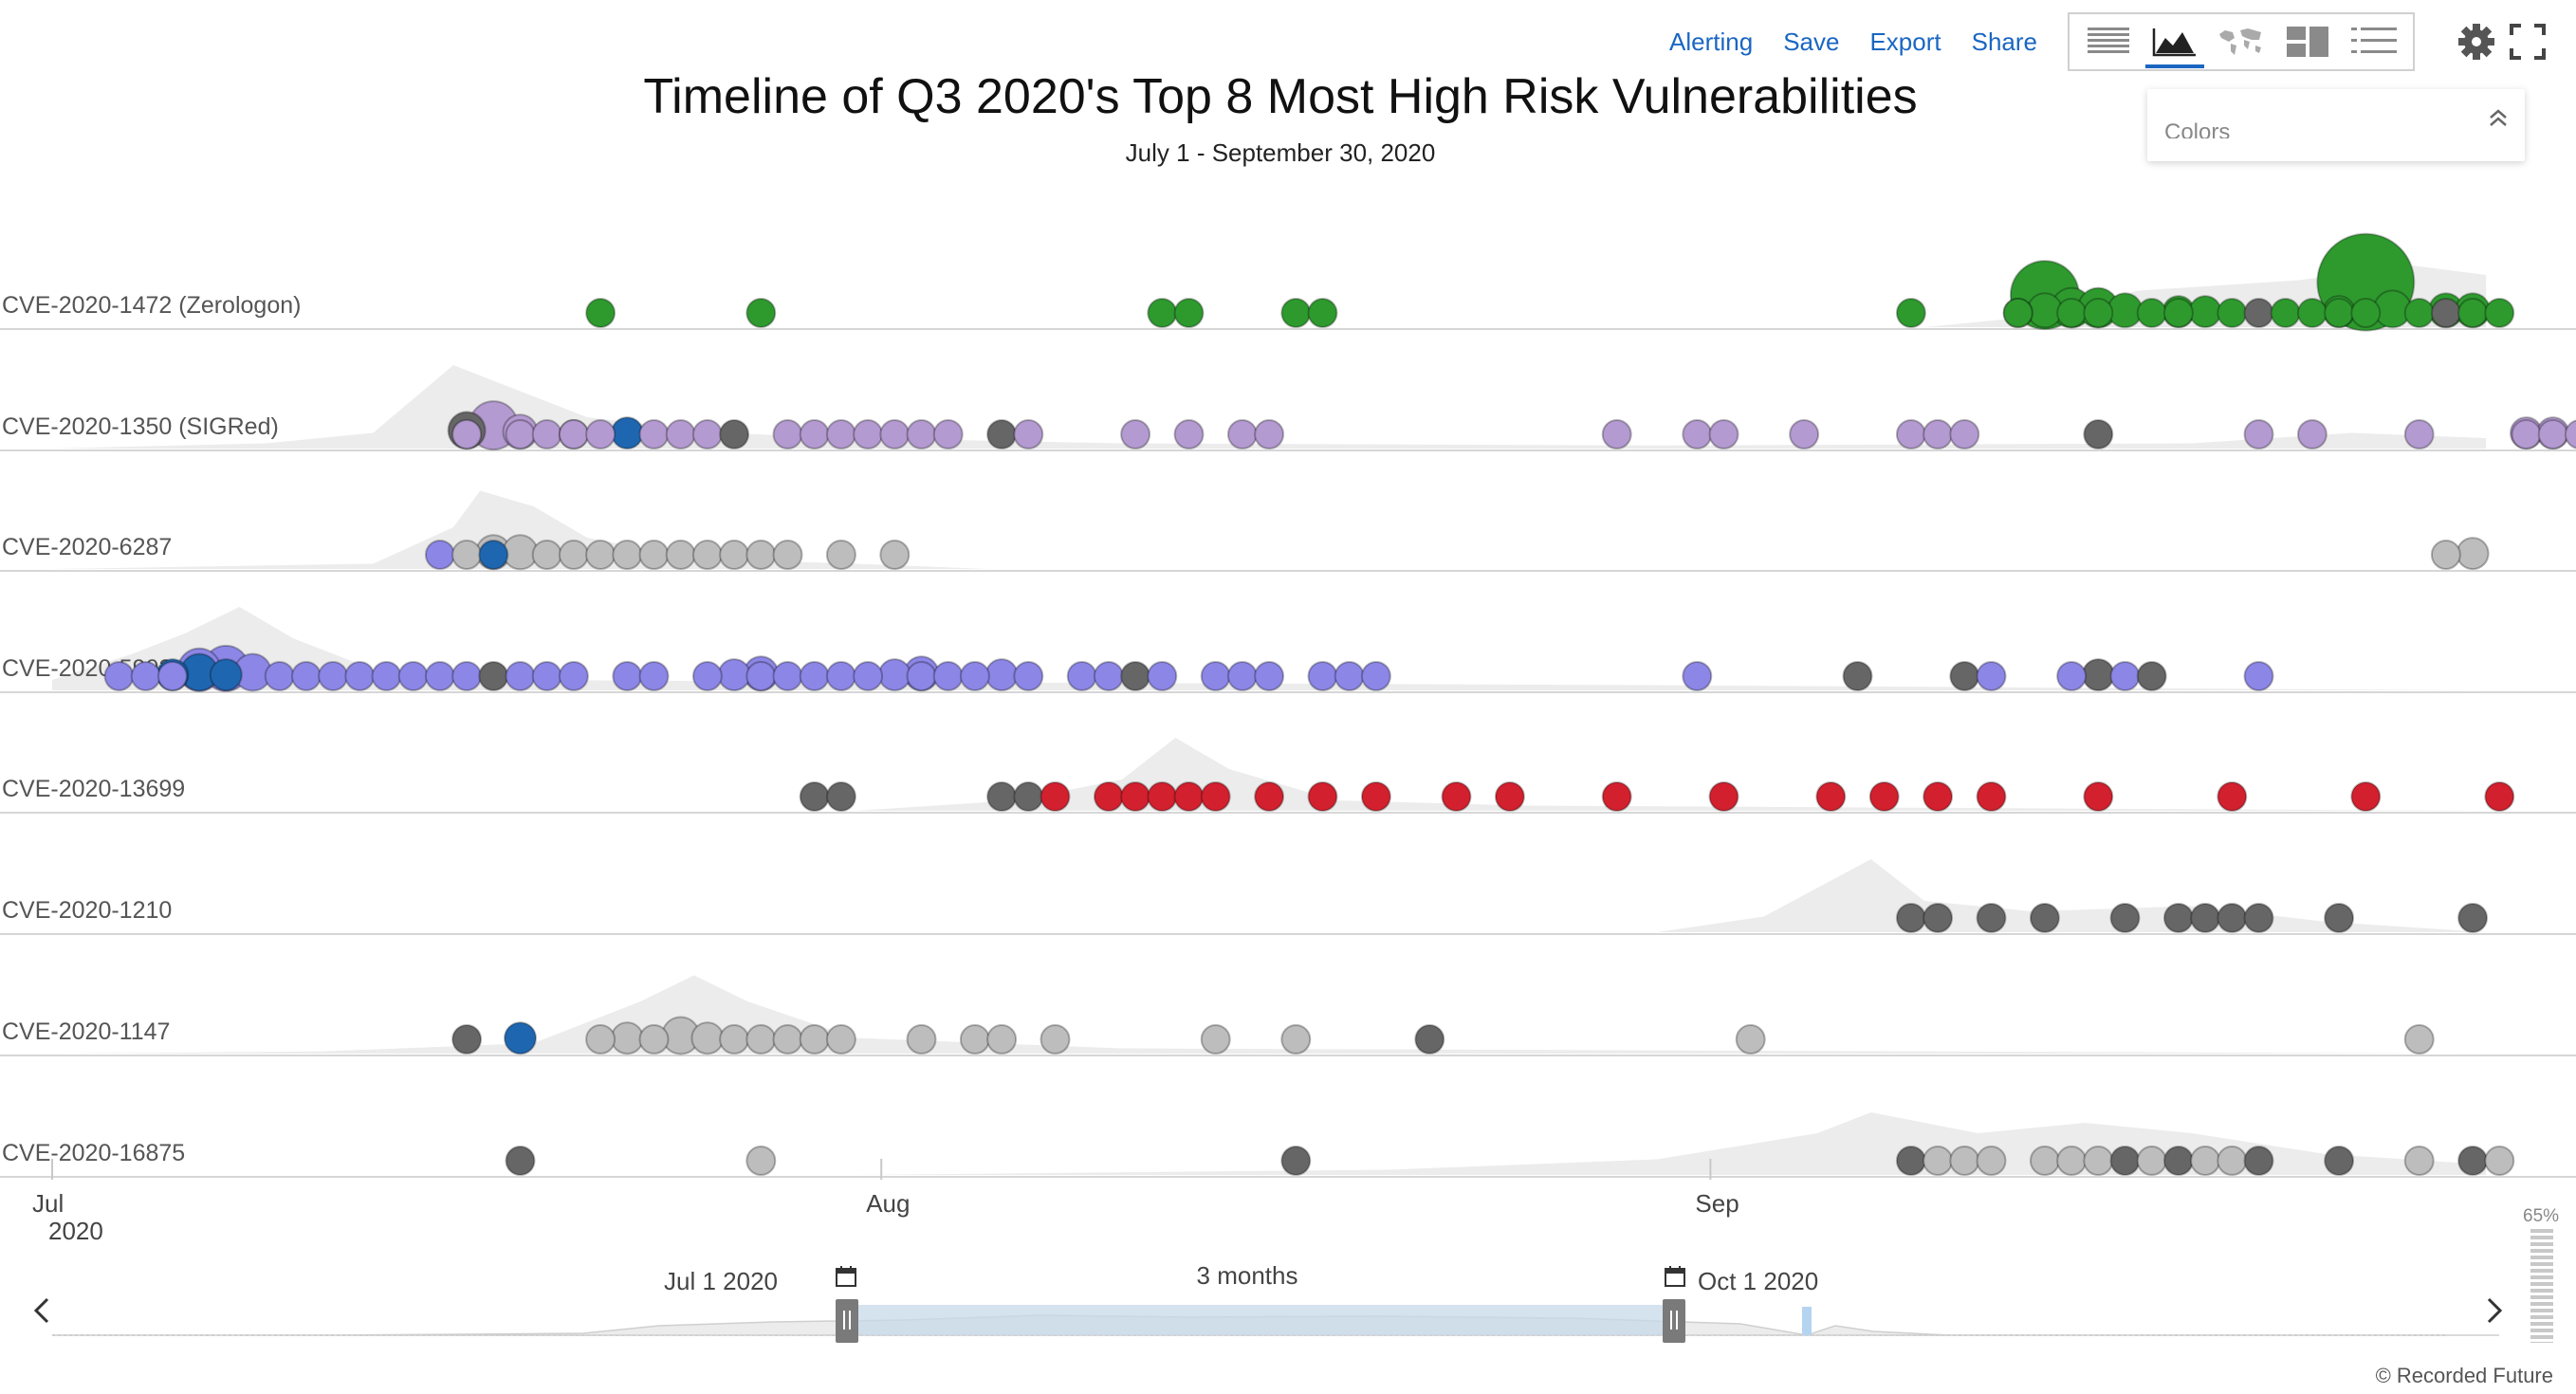 Image resolution: width=2576 pixels, height=1394 pixels. What do you see at coordinates (1811, 41) in the screenshot?
I see `save-link: Save` at bounding box center [1811, 41].